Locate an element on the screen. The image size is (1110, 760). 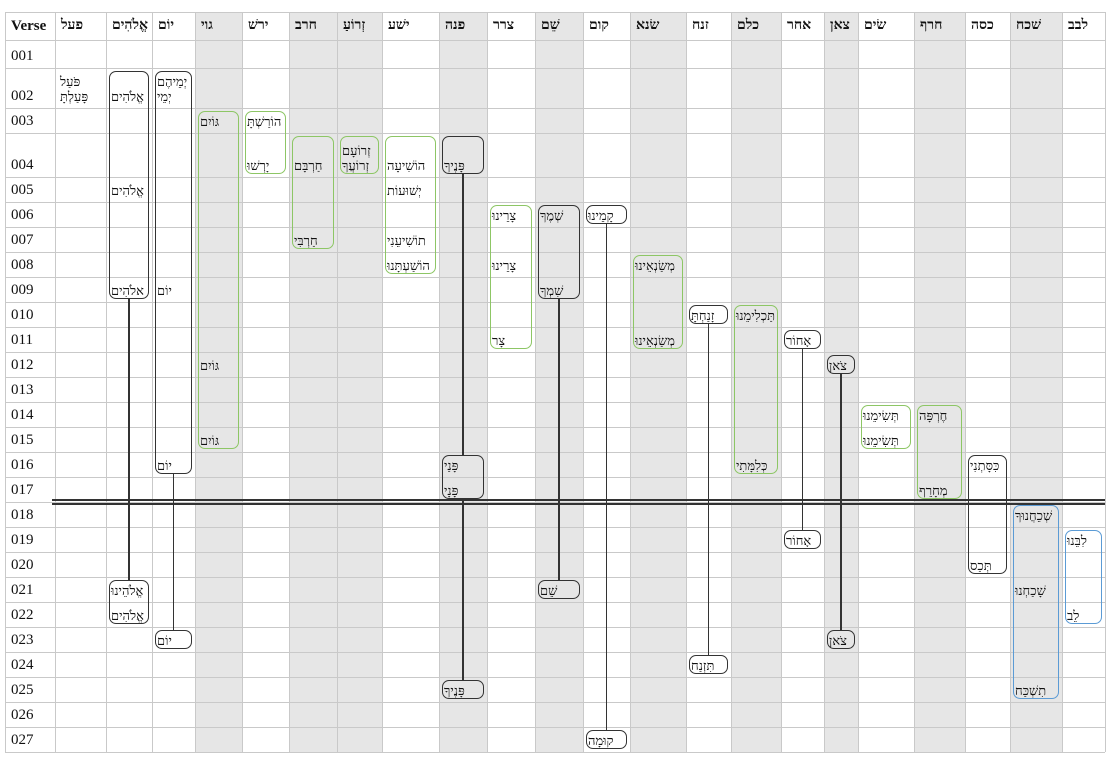
word-cell: פָּנֶיךָ is located at coordinates (463, 689).